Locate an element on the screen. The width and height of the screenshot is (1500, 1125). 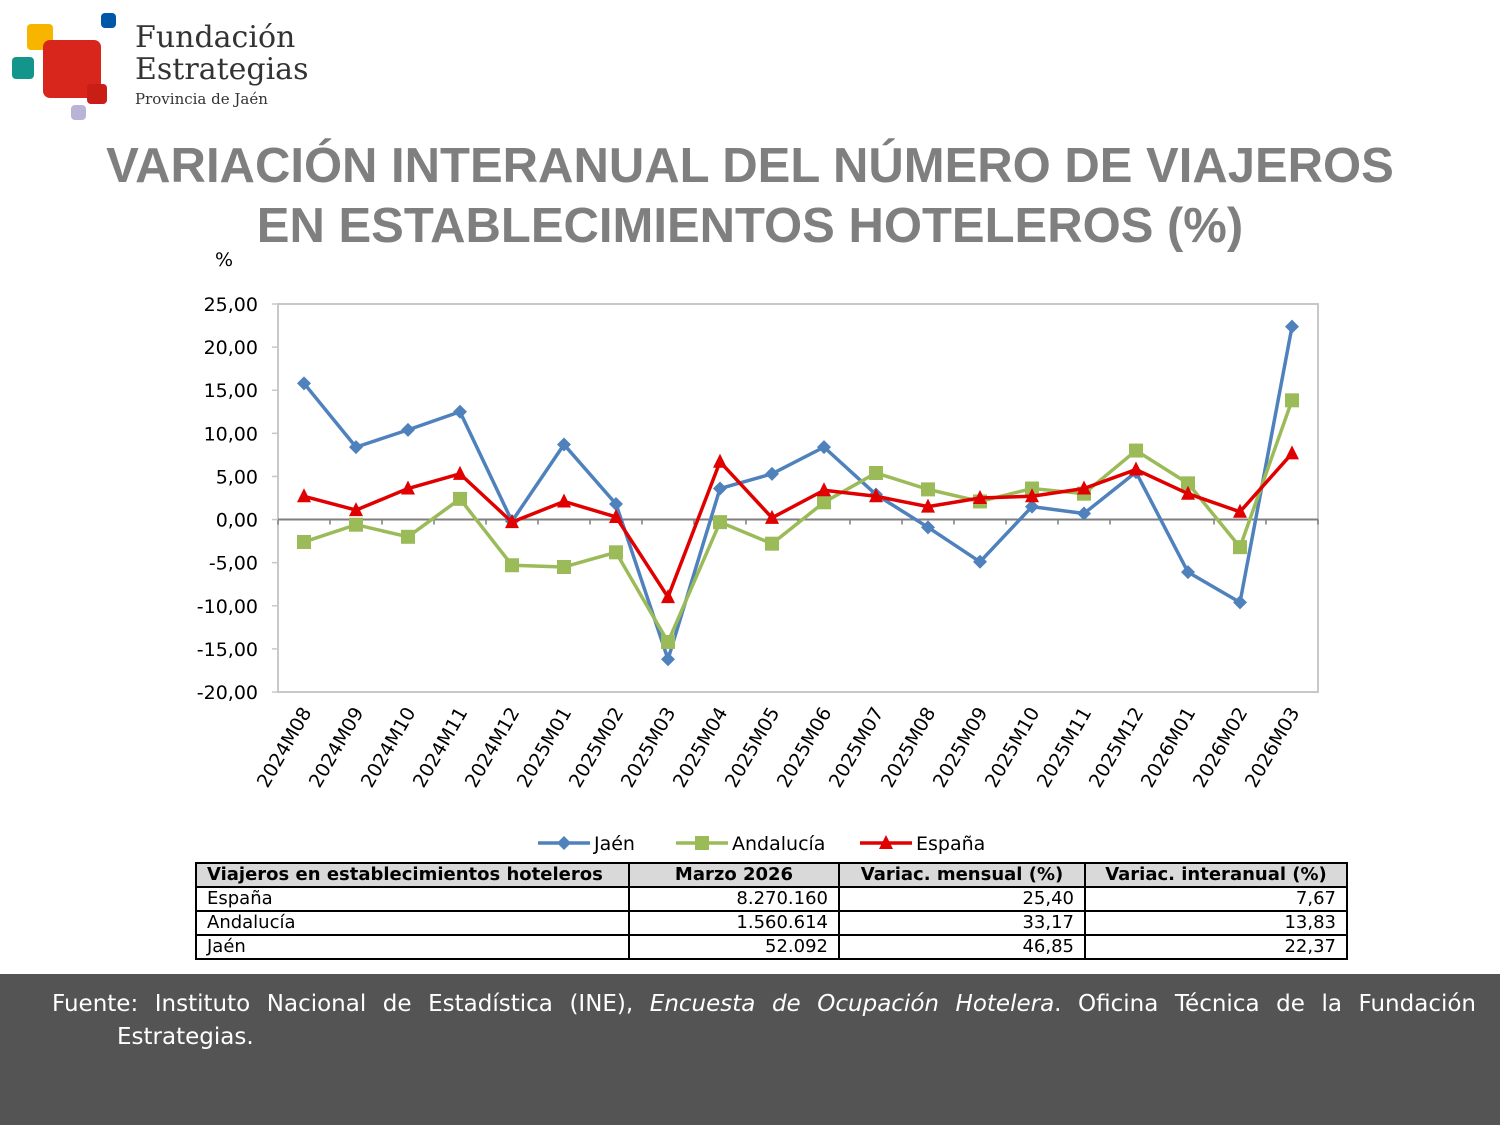
table-cell-value: 8.270.160 is located at coordinates (734, 899).